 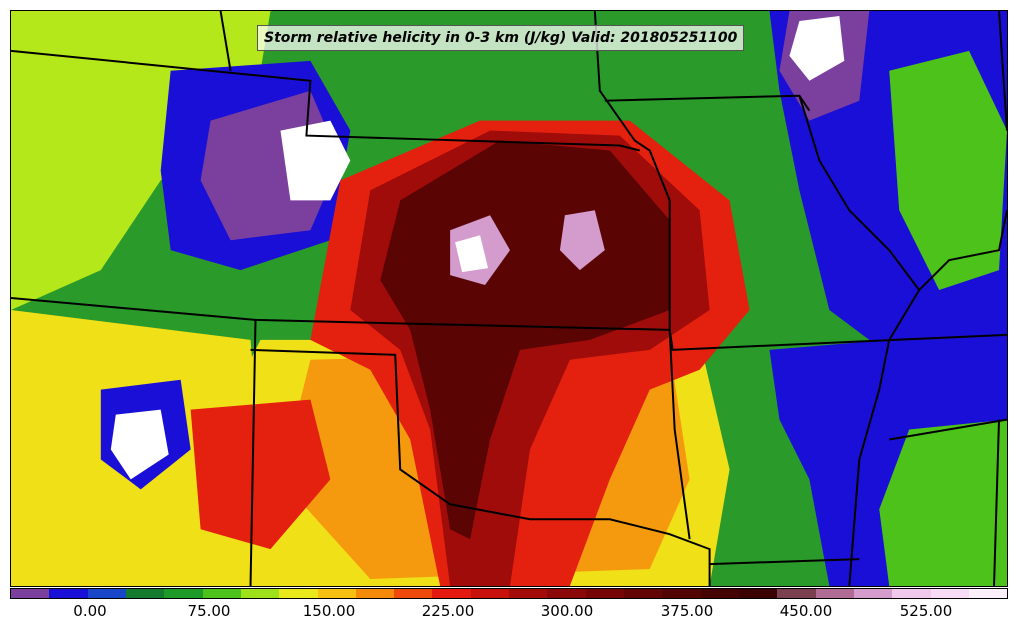 I want to click on colorbar-tick-label: 225.00, so click(x=448, y=611).